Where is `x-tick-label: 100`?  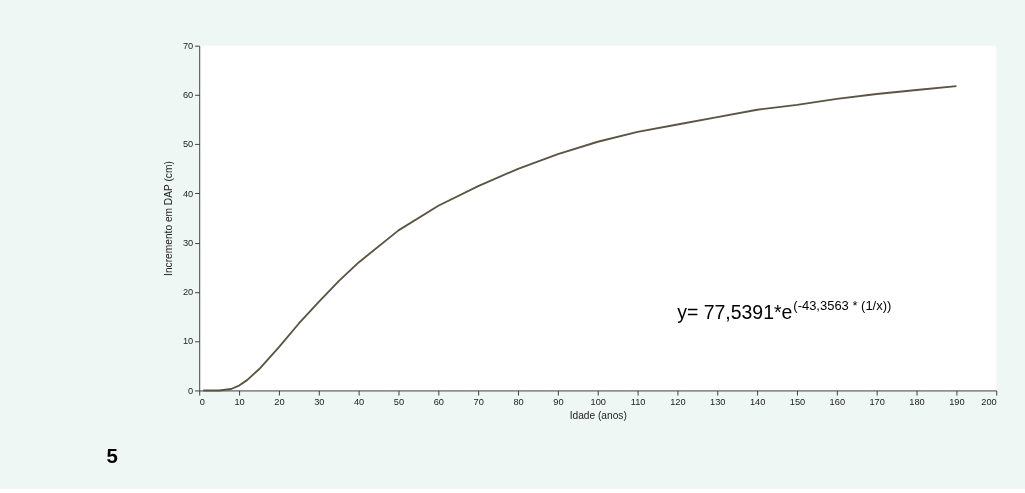 x-tick-label: 100 is located at coordinates (598, 401).